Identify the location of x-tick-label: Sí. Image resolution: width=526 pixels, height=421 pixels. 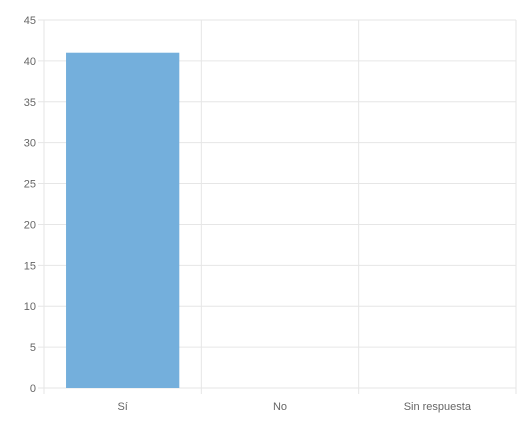
(122, 407).